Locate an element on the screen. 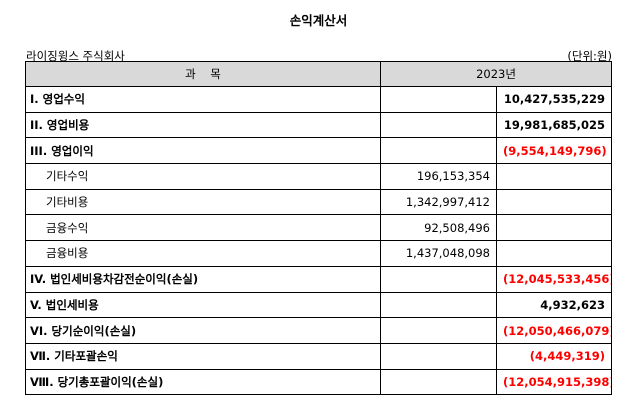  row-total-amount: (4,449,319) is located at coordinates (554, 356).